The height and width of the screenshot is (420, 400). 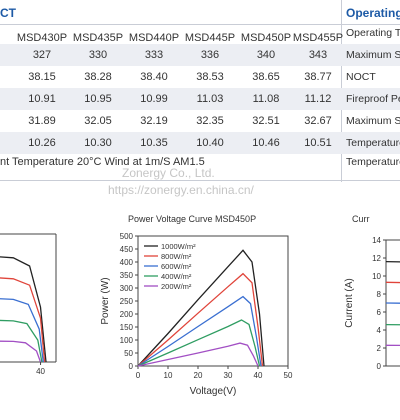 I want to click on y-tick-label: 350, so click(x=127, y=275).